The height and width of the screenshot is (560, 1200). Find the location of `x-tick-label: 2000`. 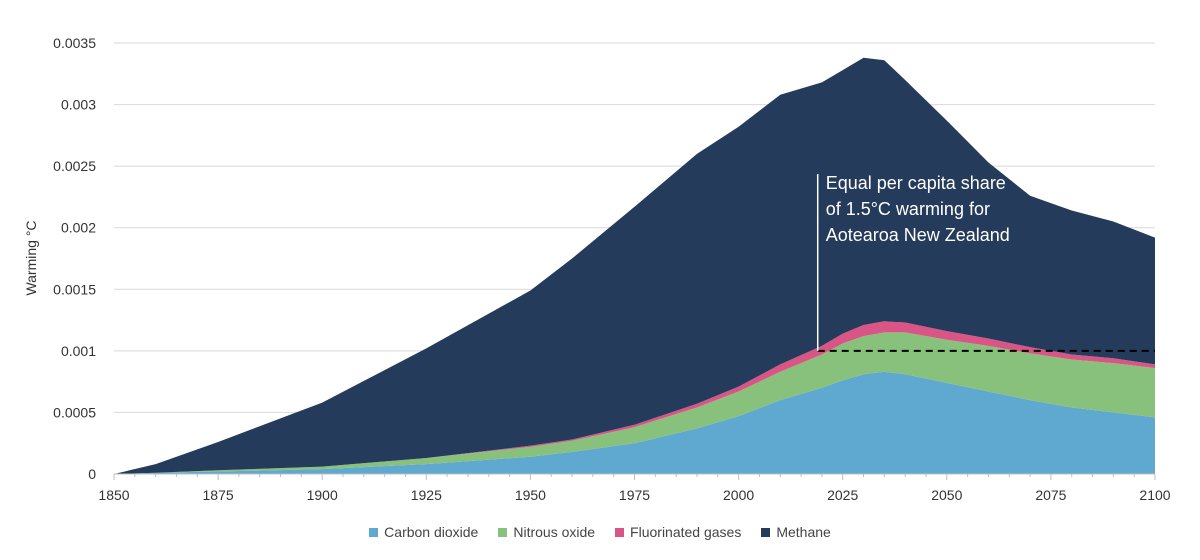

x-tick-label: 2000 is located at coordinates (738, 495).